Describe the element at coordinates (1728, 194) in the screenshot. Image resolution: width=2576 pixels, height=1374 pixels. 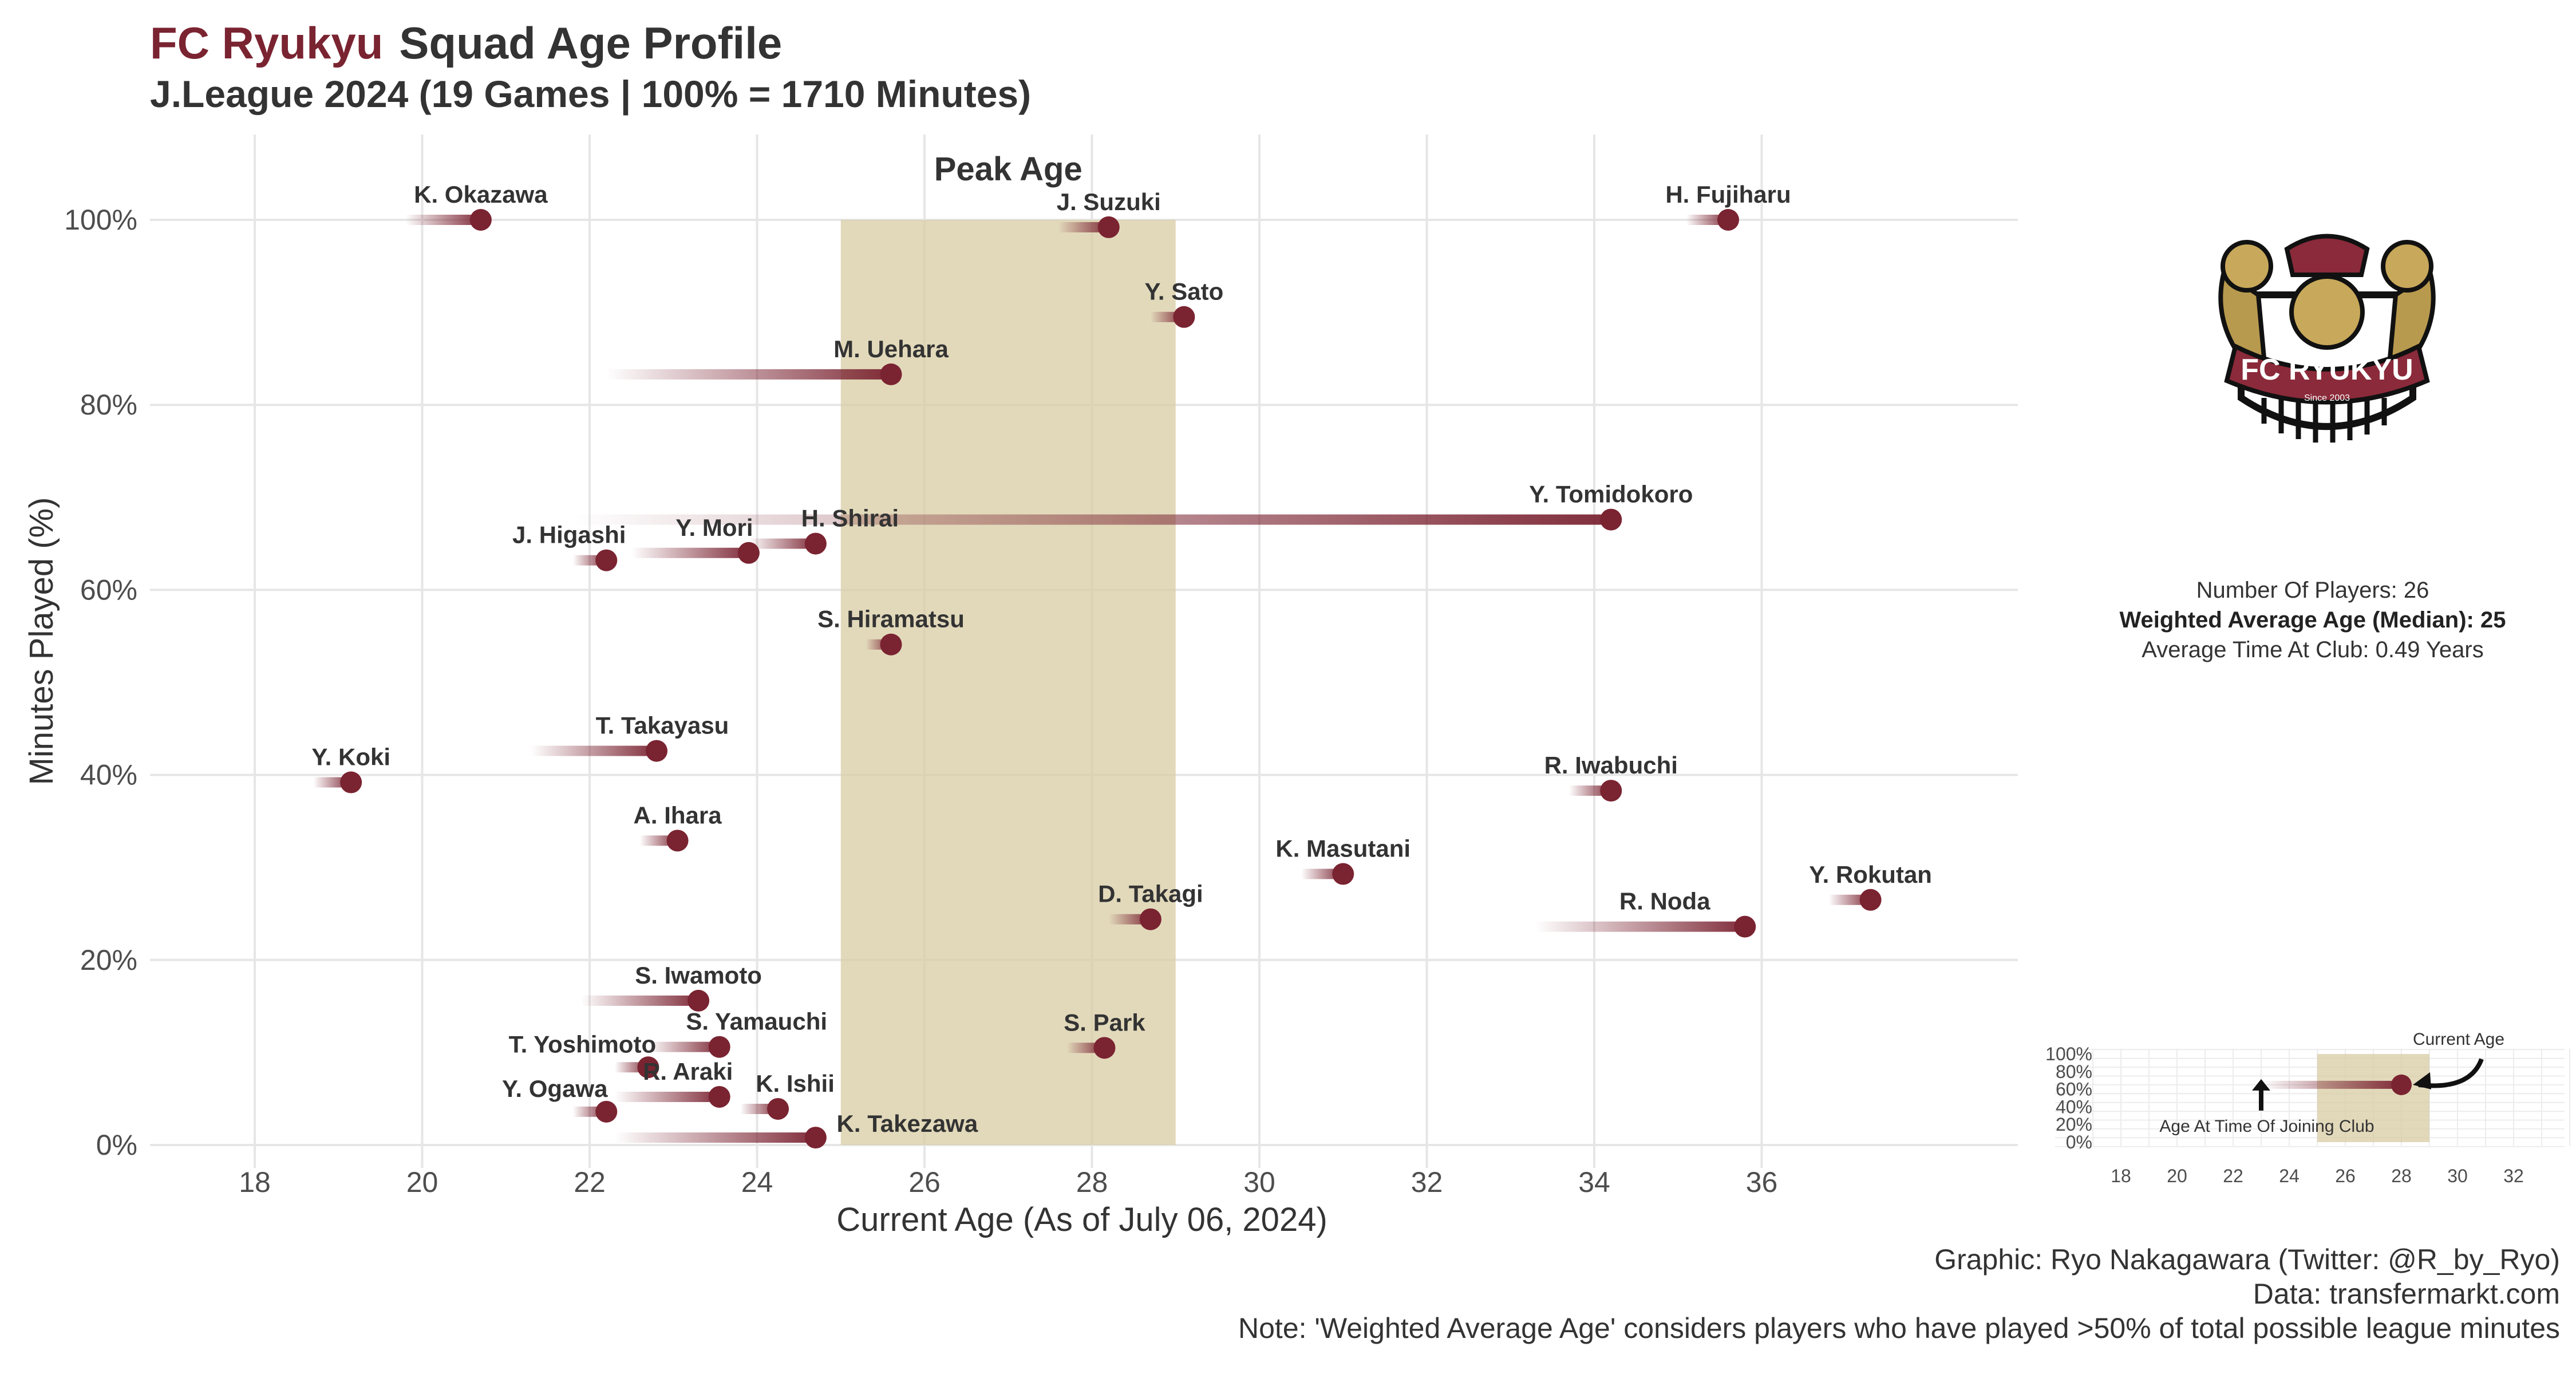
I see `player-label: H. Fujiharu` at that location.